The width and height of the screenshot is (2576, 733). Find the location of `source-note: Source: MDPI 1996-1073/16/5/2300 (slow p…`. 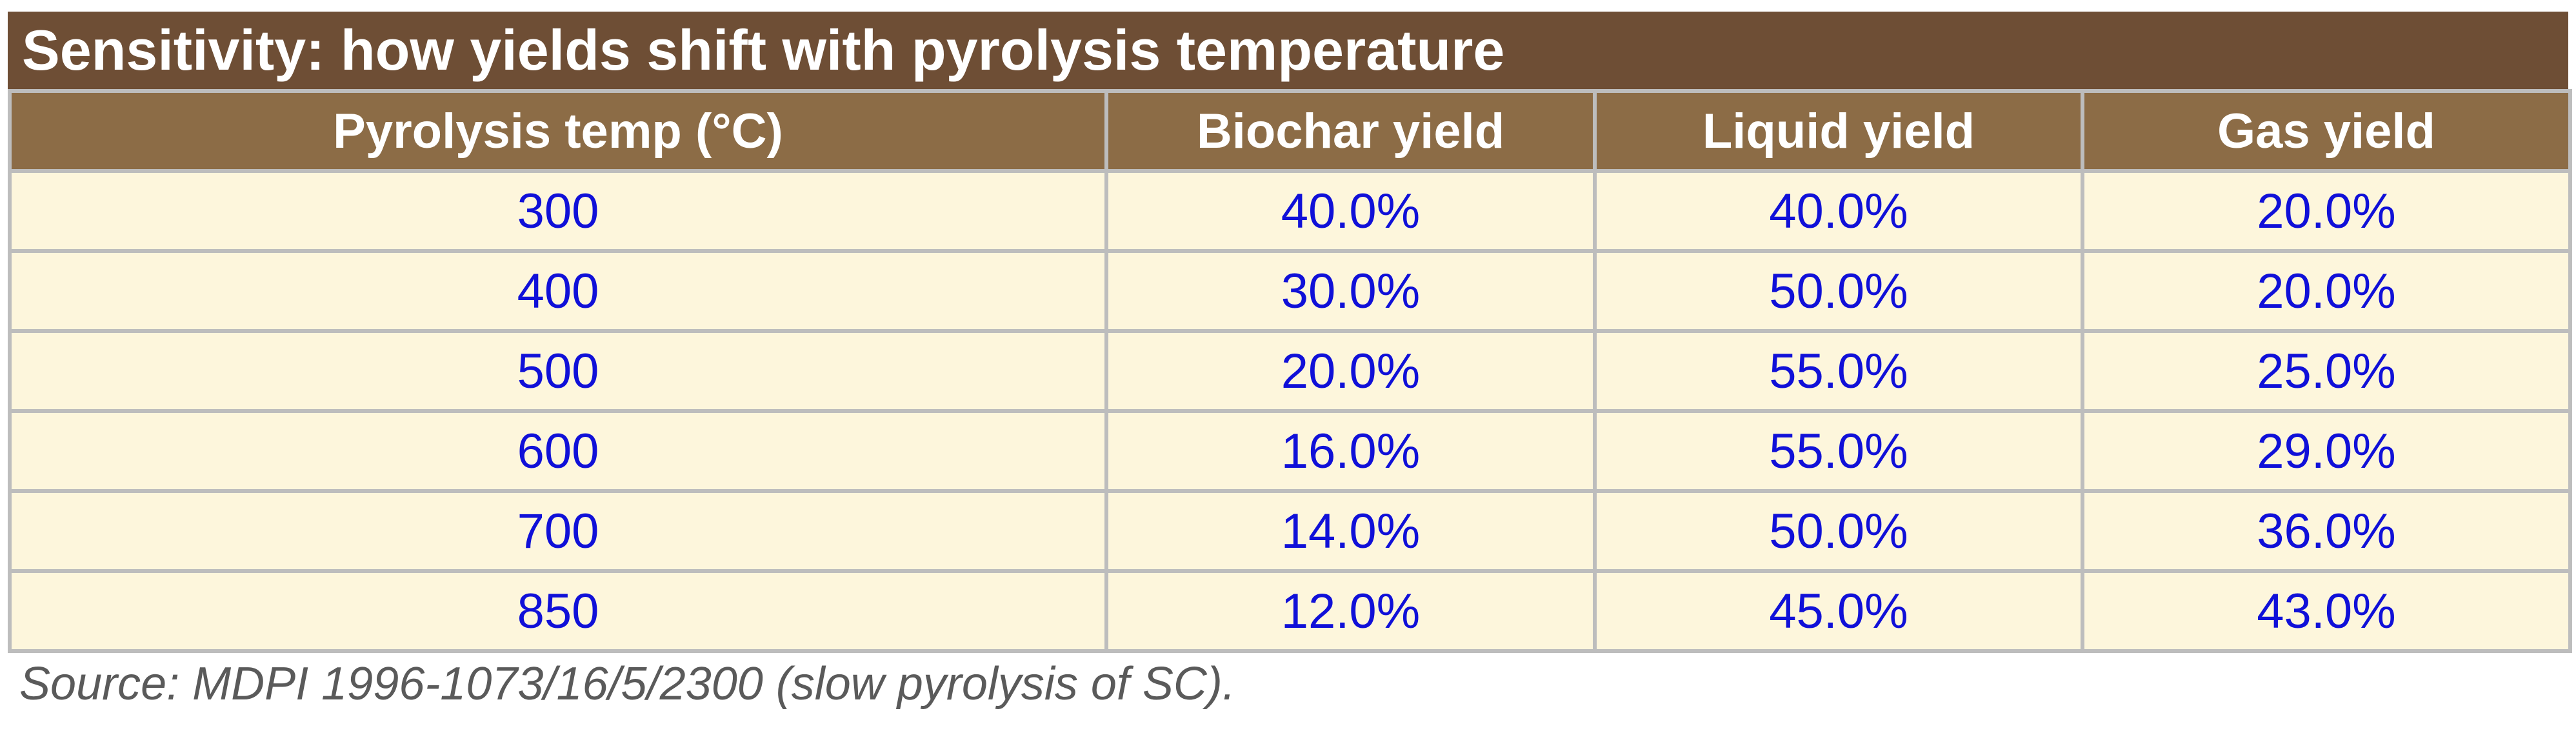

source-note: Source: MDPI 1996-1073/16/5/2300 (slow p… is located at coordinates (627, 684).